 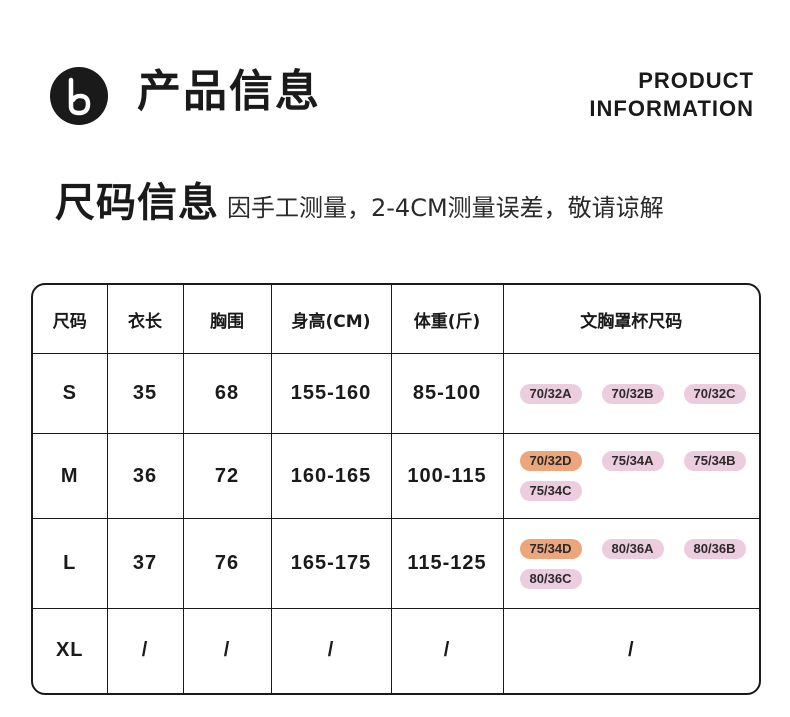 What do you see at coordinates (331, 476) in the screenshot?
I see `height-cell: 160-165` at bounding box center [331, 476].